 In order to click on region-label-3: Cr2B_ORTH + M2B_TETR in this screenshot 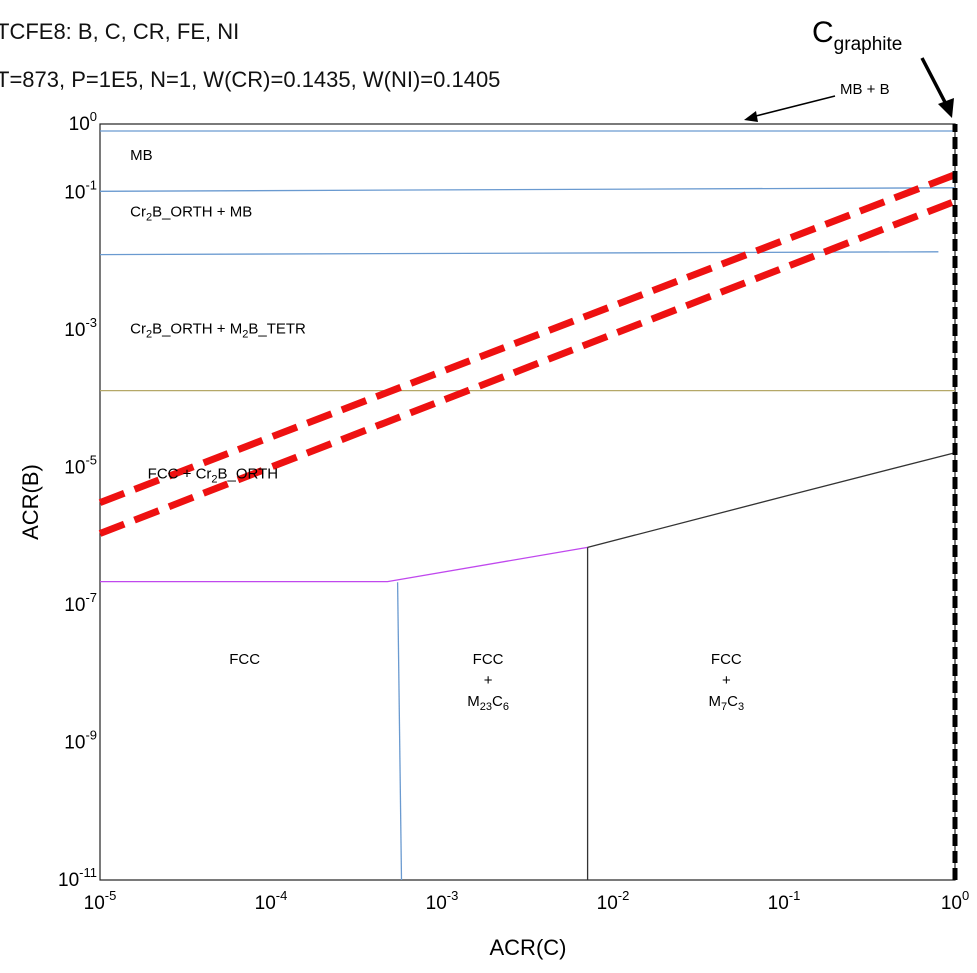, I will do `click(218, 330)`.